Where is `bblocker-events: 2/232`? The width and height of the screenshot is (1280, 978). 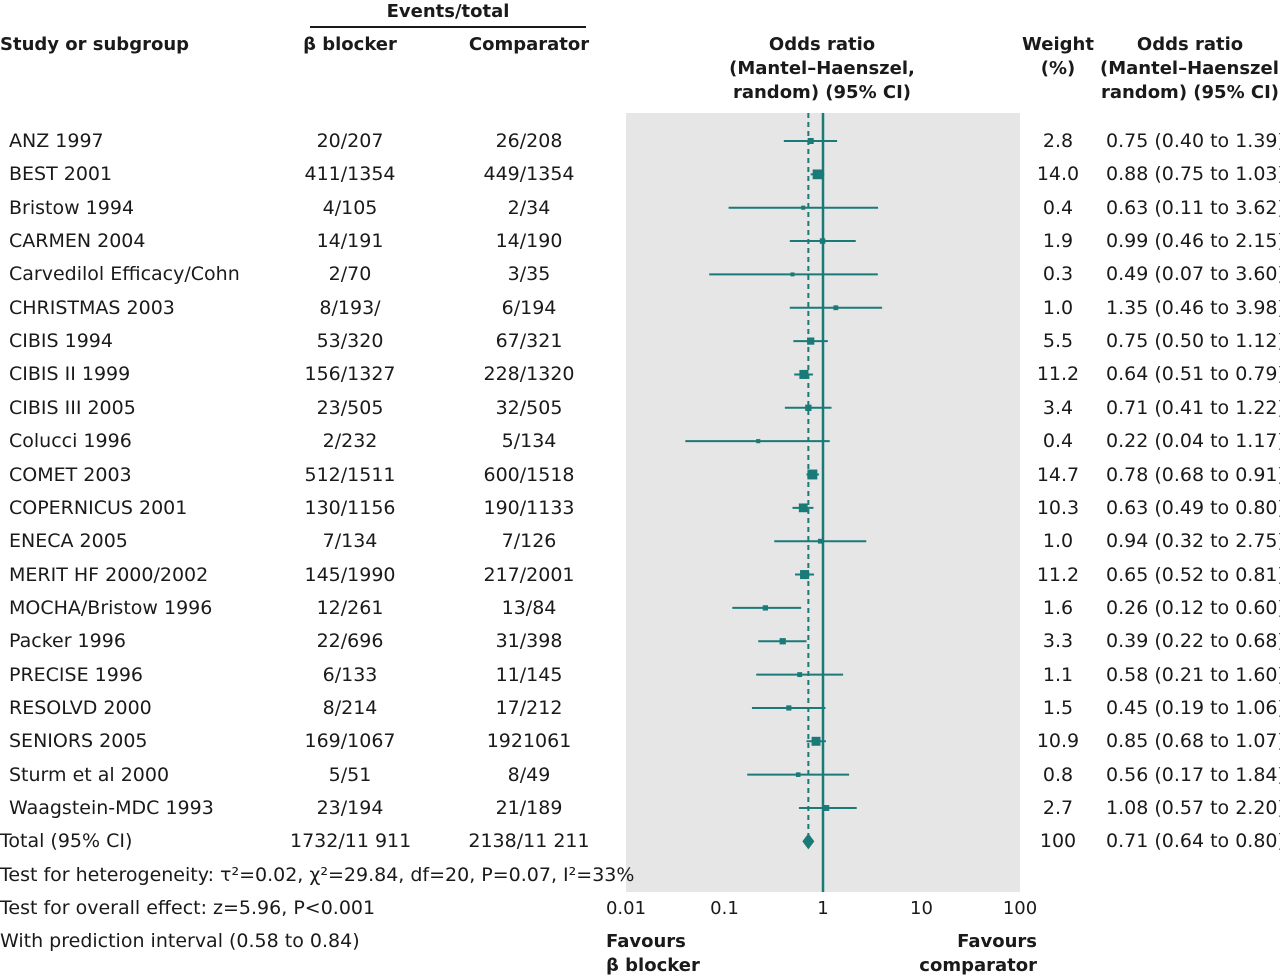 bblocker-events: 2/232 is located at coordinates (350, 441).